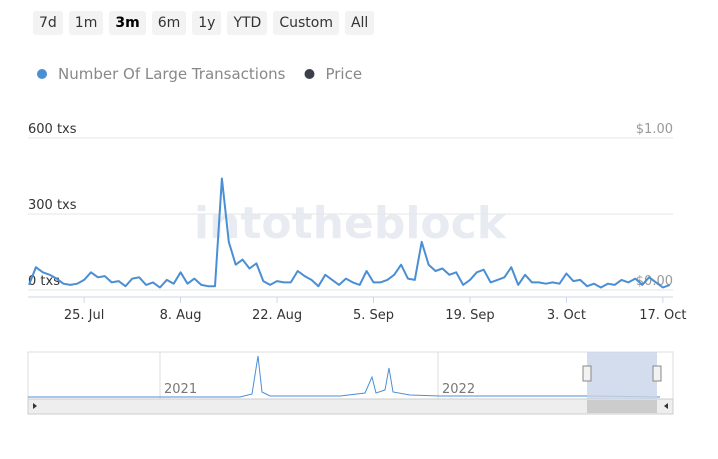 The height and width of the screenshot is (459, 718). What do you see at coordinates (343, 74) in the screenshot?
I see `legend-label: Price` at bounding box center [343, 74].